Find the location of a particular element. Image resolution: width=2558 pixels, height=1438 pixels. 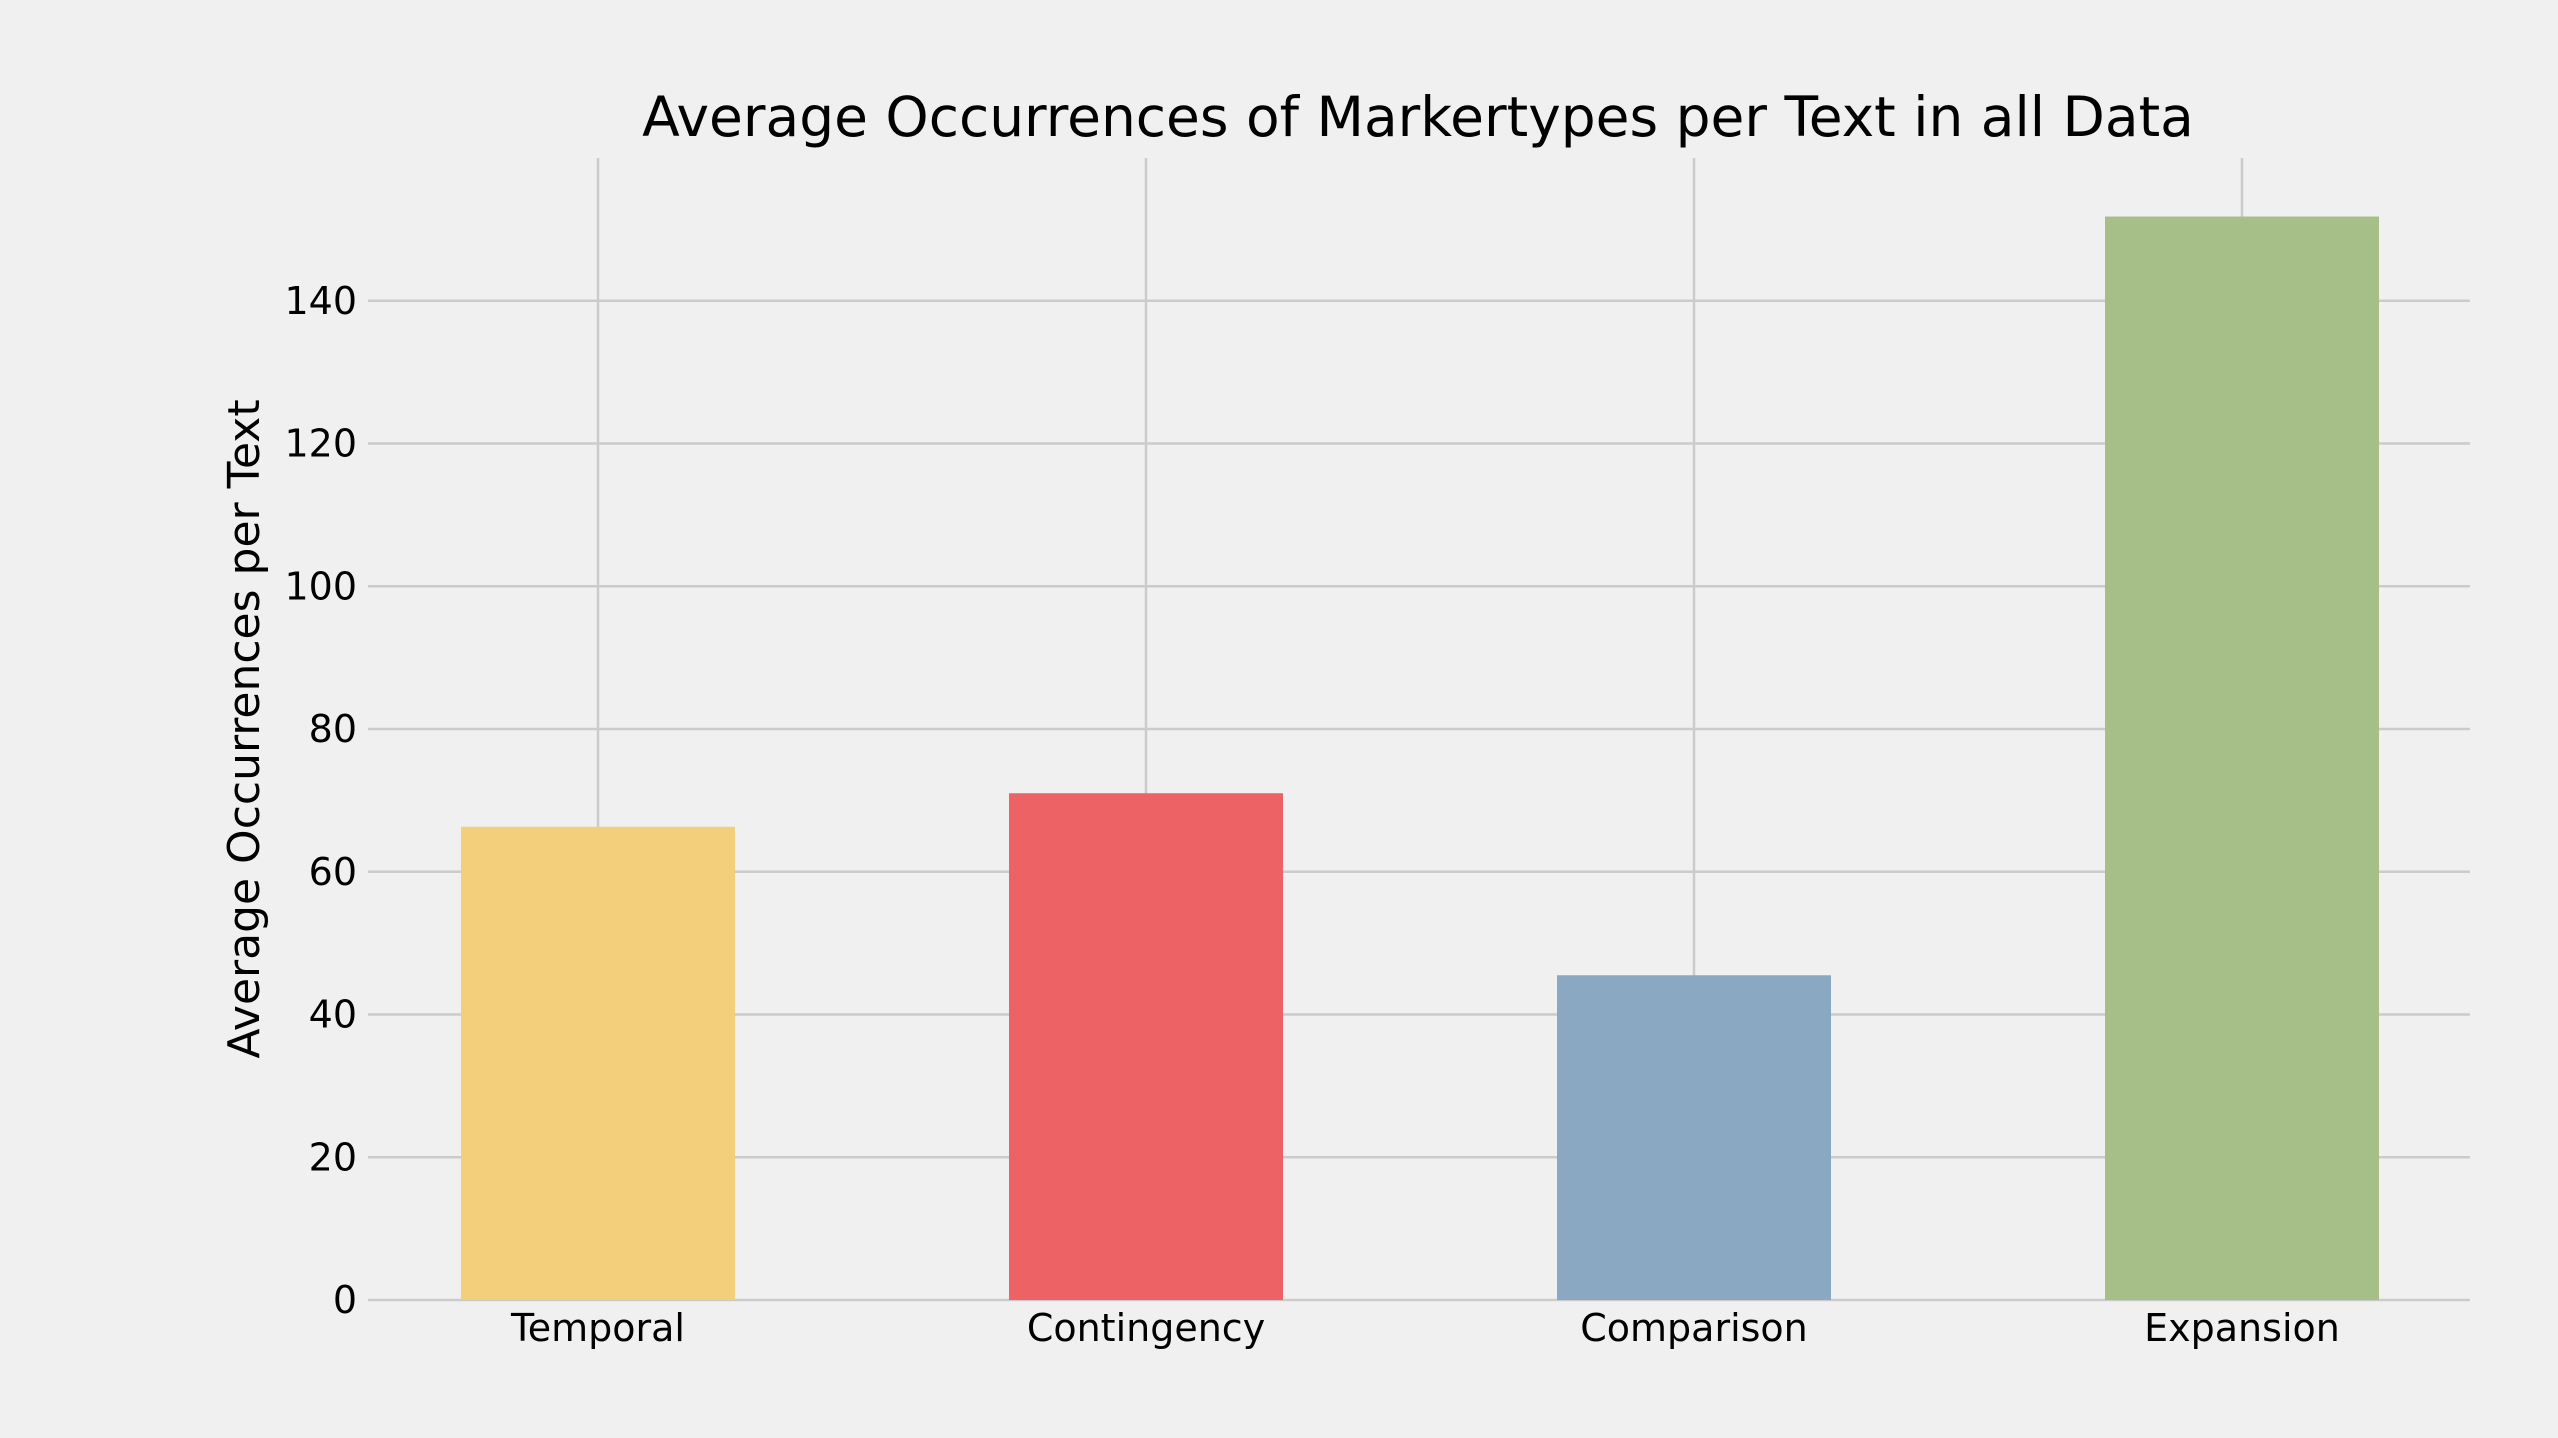

y-tick-labels: 0 20 40 60 80 100 120 140 is located at coordinates (320, 800).